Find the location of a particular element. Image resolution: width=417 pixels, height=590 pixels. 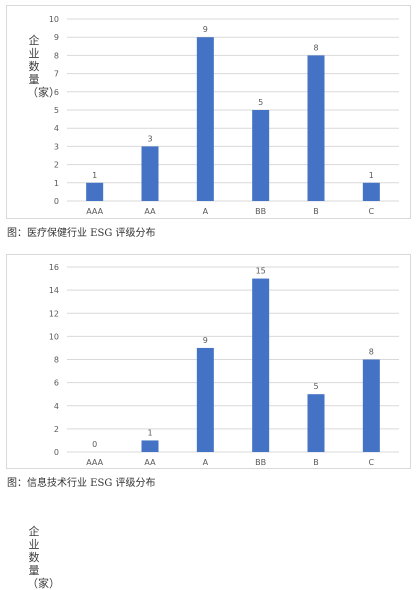

y-tick-label: 3 is located at coordinates (56, 146).